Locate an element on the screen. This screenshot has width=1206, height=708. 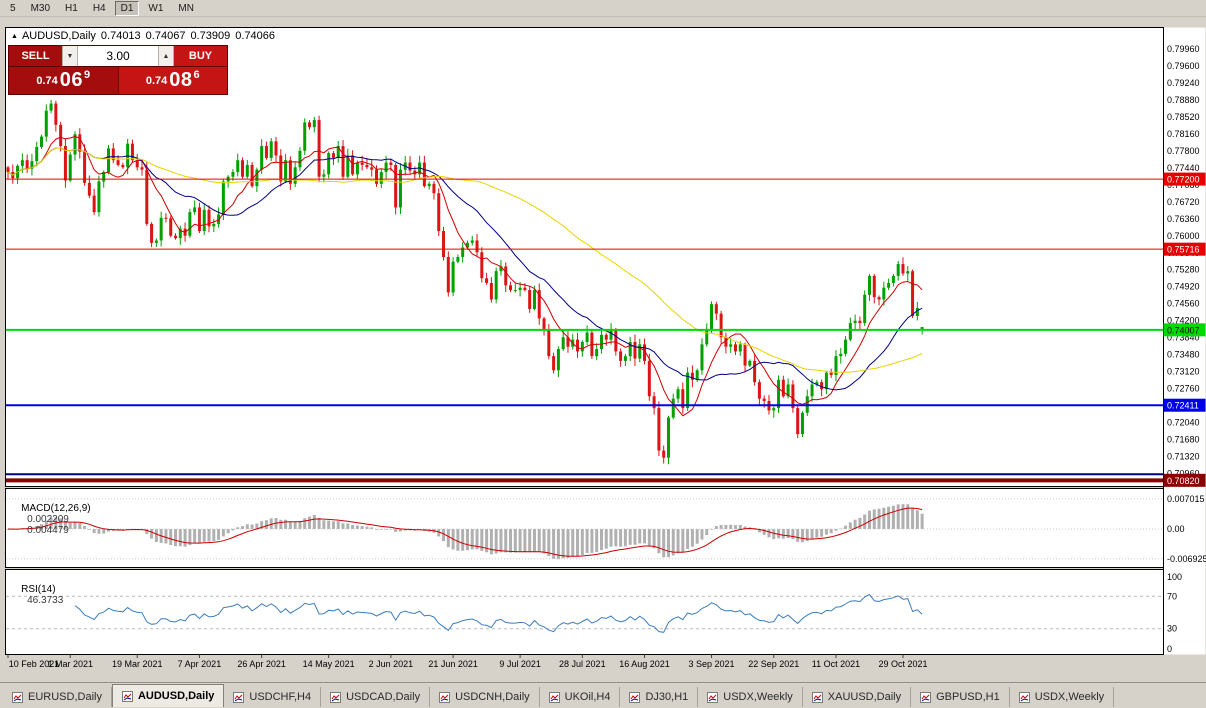
sell-price-prefix: 0.74 is located at coordinates (47, 80).